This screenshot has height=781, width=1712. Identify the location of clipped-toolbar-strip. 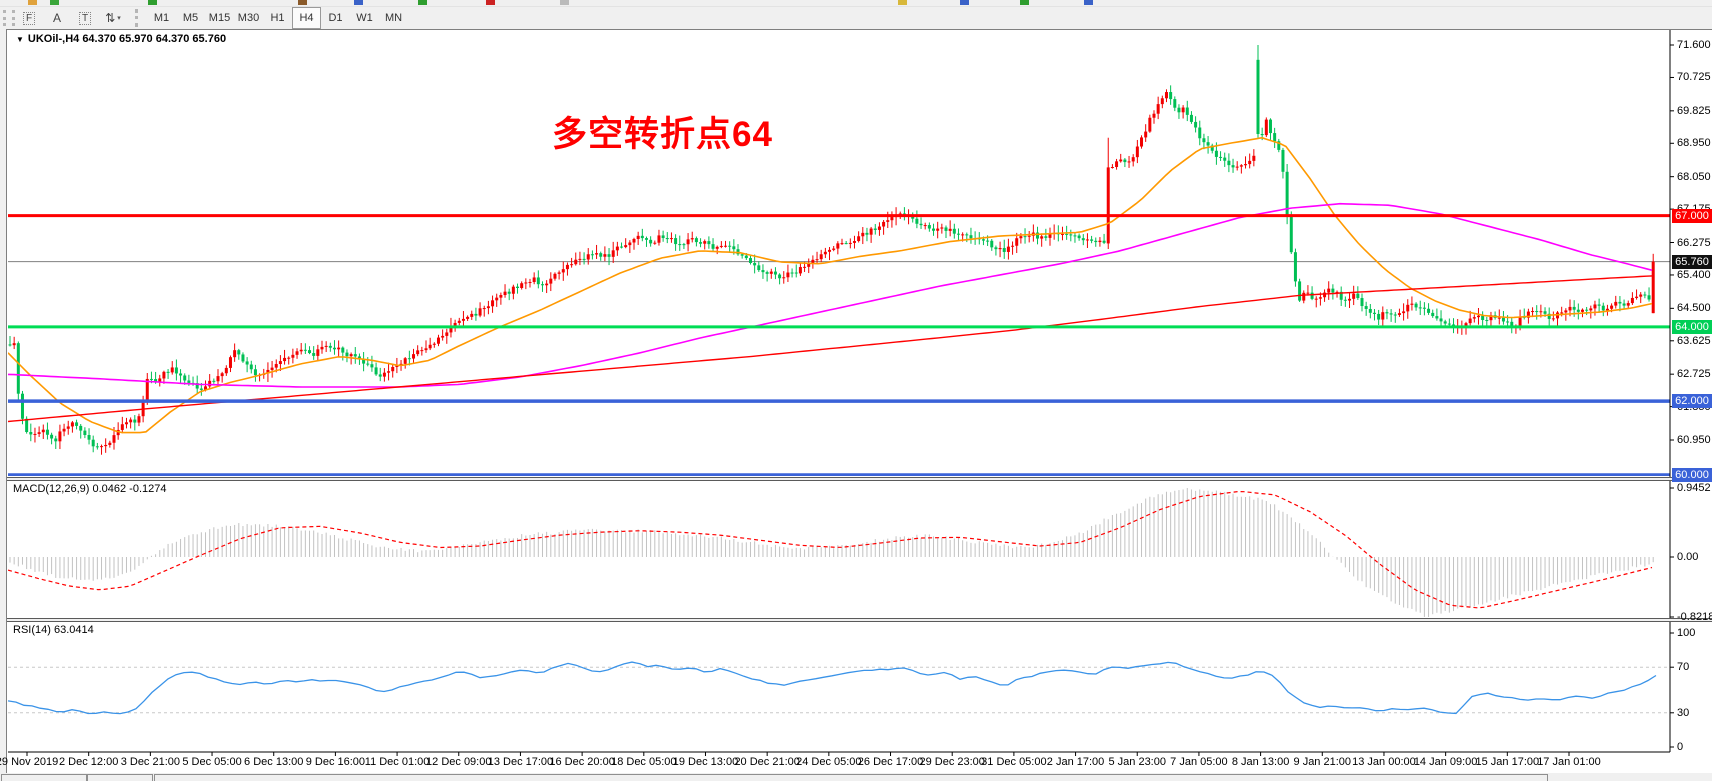
(856, 3).